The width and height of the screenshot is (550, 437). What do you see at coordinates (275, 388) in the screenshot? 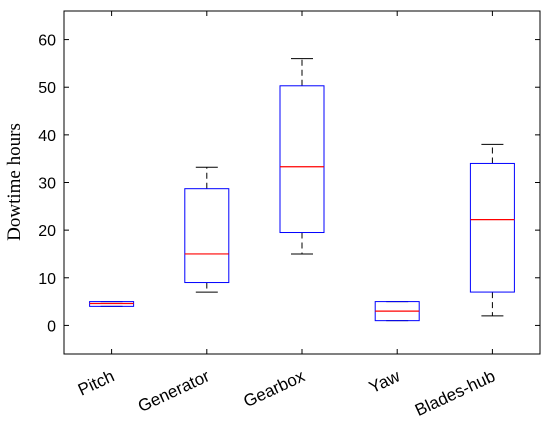
I see `x-tick-label: Gearbox` at bounding box center [275, 388].